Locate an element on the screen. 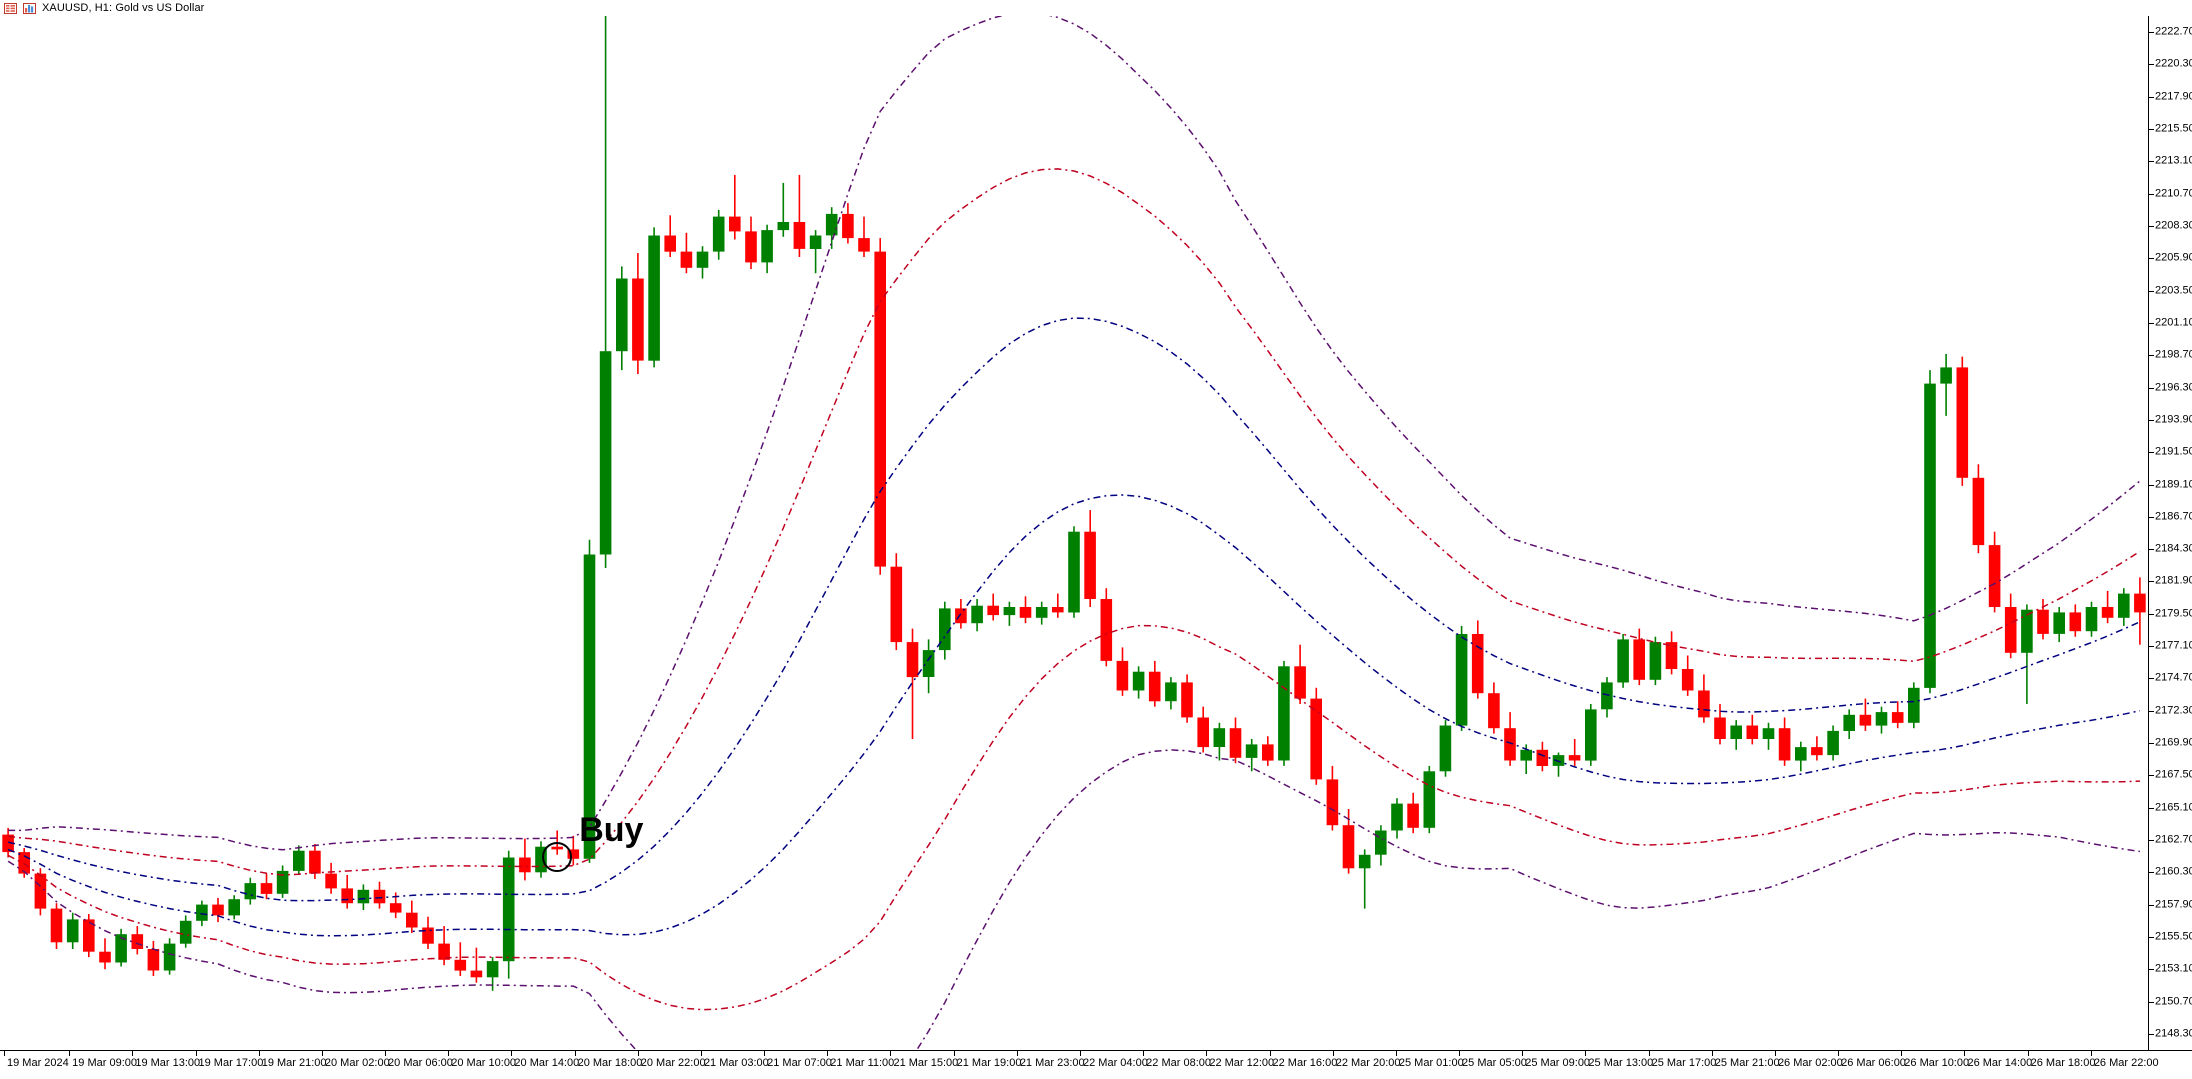 This screenshot has height=1079, width=2192. time-tick-label: 26 Mar 02:00 is located at coordinates (1810, 1063).